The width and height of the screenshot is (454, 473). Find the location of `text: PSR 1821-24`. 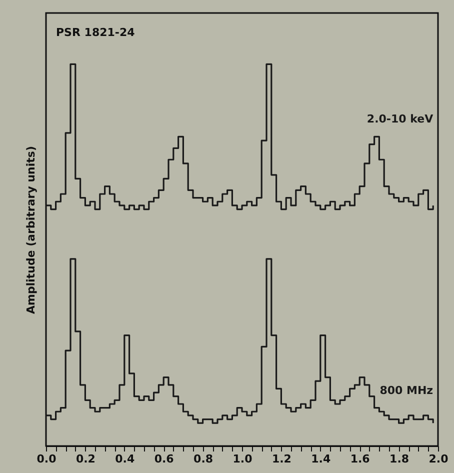

text: PSR 1821-24 is located at coordinates (96, 32).